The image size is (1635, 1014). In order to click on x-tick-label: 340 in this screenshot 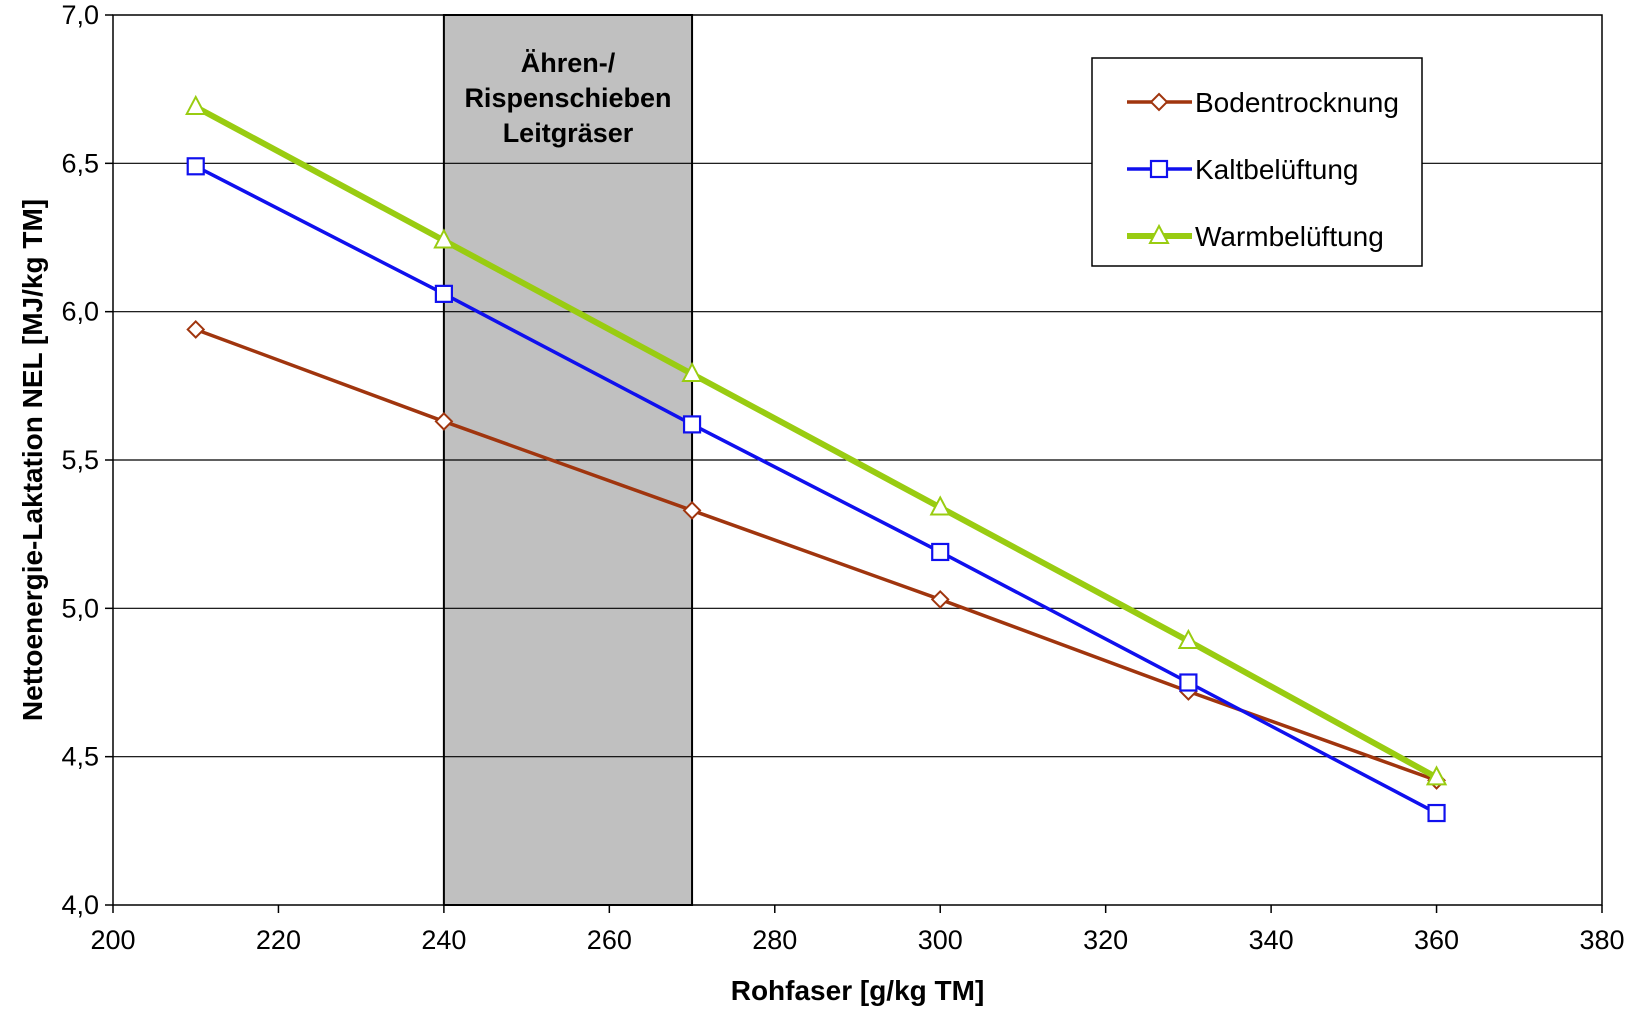, I will do `click(1271, 940)`.